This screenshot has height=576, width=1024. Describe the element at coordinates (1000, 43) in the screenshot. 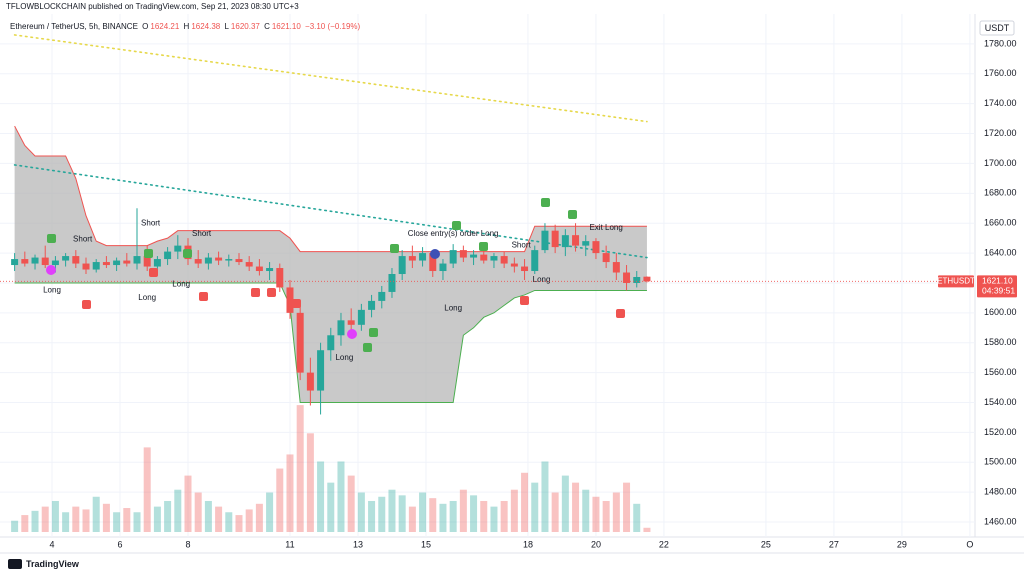

I see `y-tick-label: 1780.00` at that location.